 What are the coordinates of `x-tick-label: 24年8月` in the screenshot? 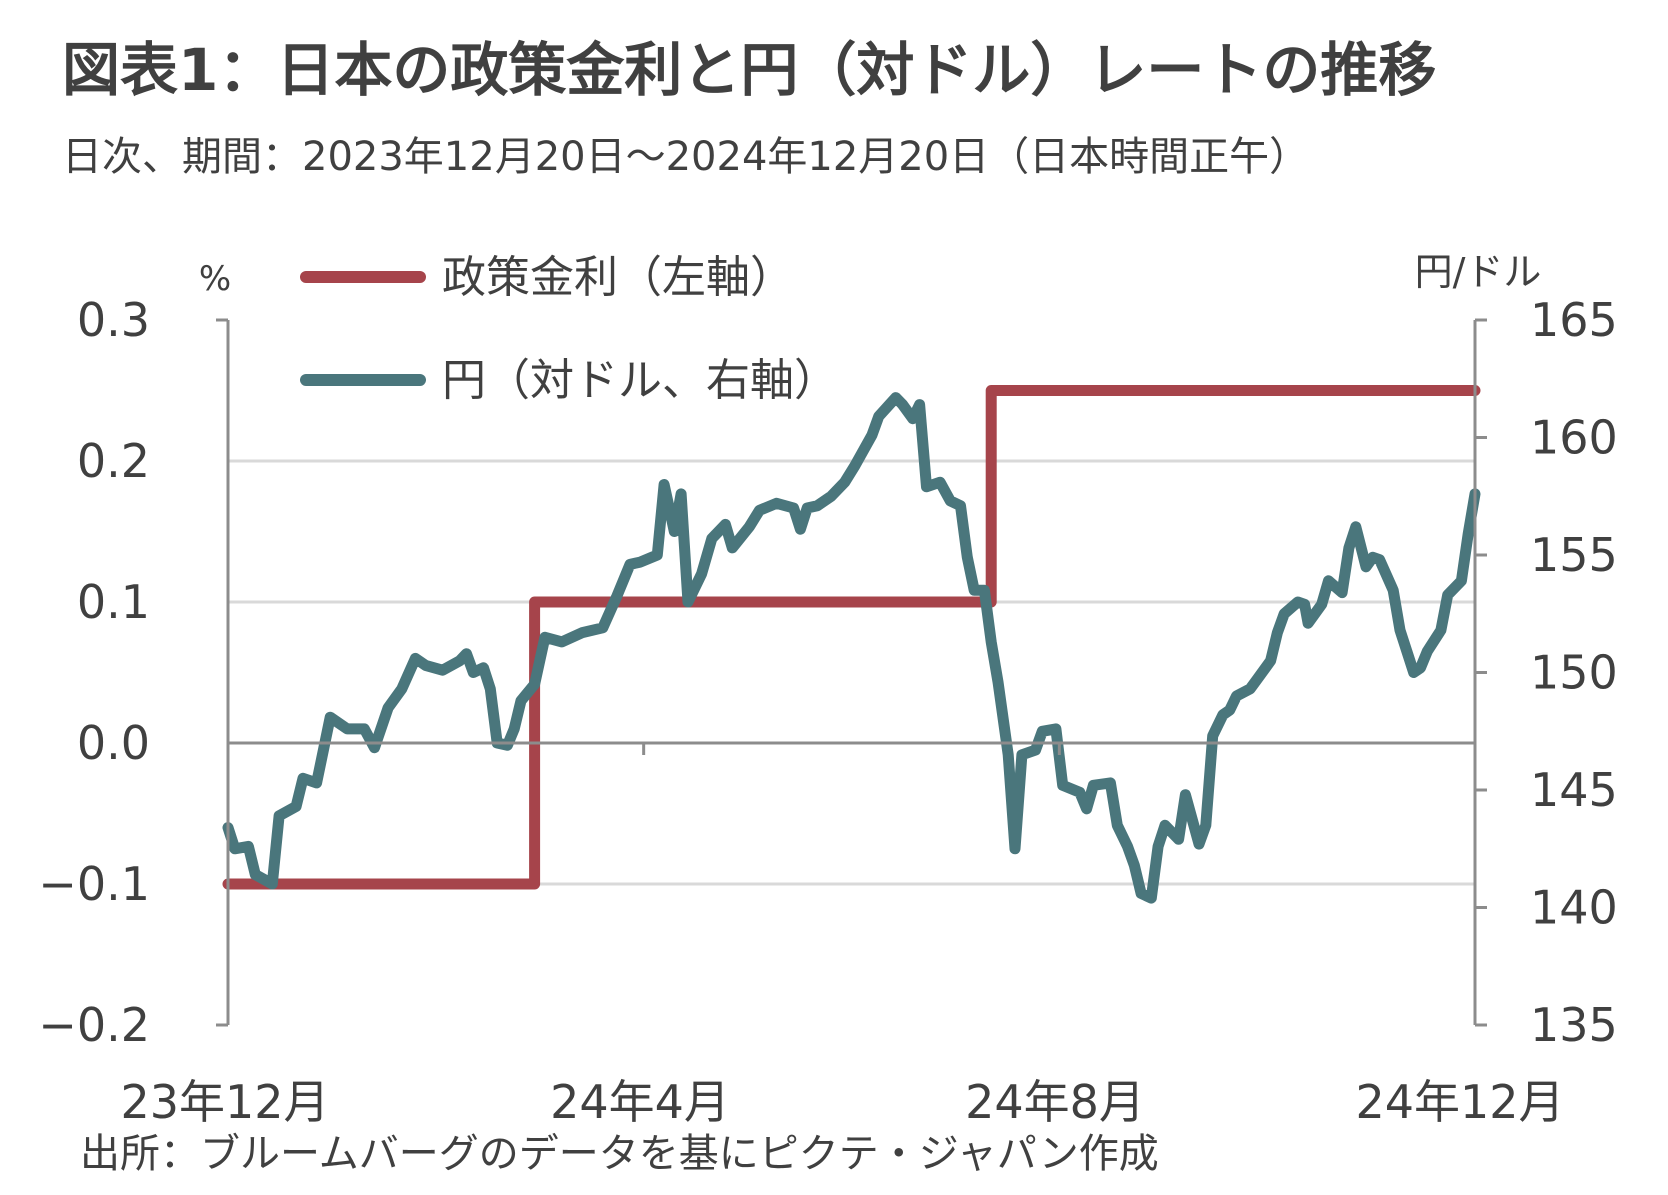 It's located at (1055, 1102).